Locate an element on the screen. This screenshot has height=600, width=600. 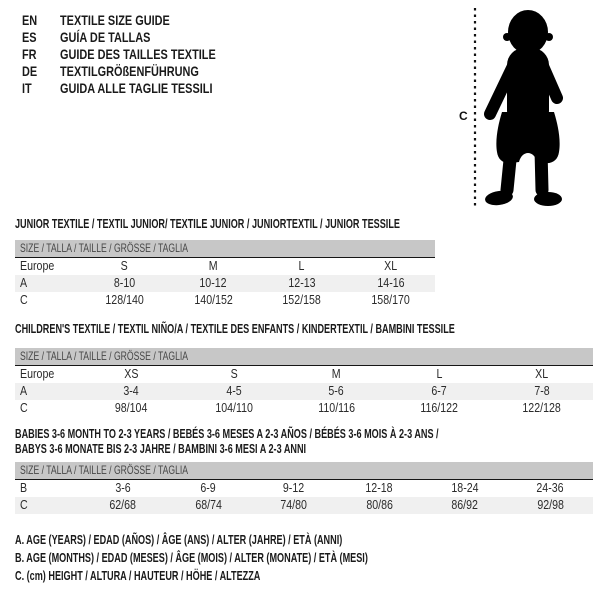
lang-line-it: IT GUIDA ALLE TAGLIE TESSILI is located at coordinates (141, 88).